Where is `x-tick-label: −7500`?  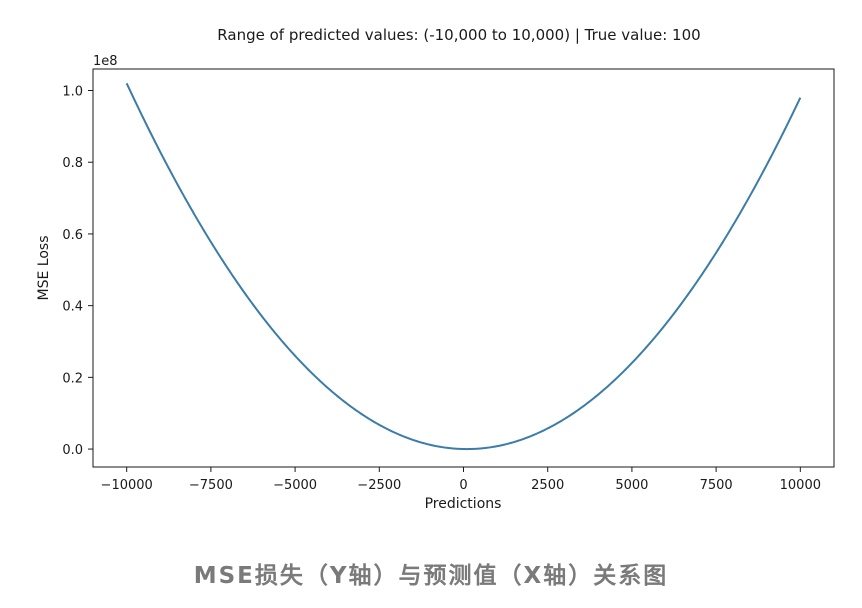
x-tick-label: −7500 is located at coordinates (211, 485).